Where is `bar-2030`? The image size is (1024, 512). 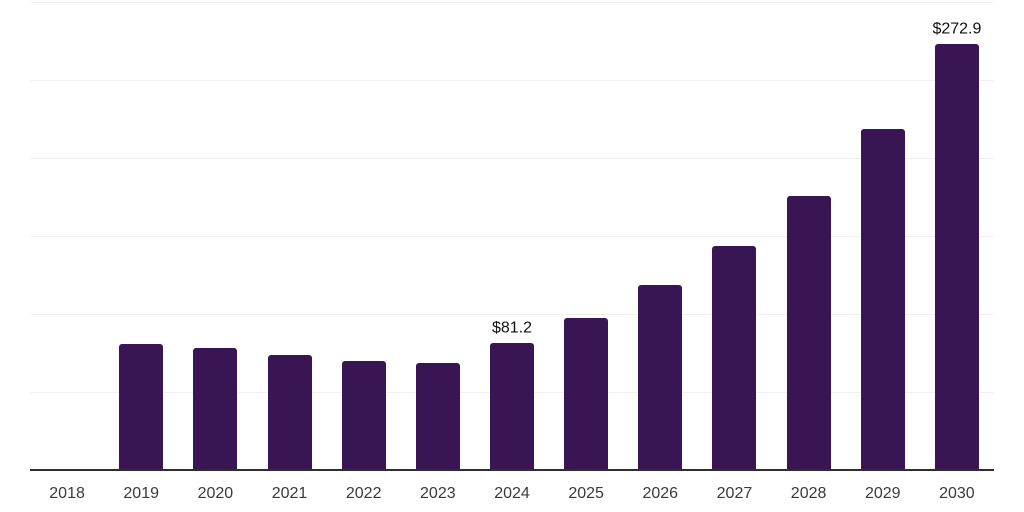 bar-2030 is located at coordinates (956, 257).